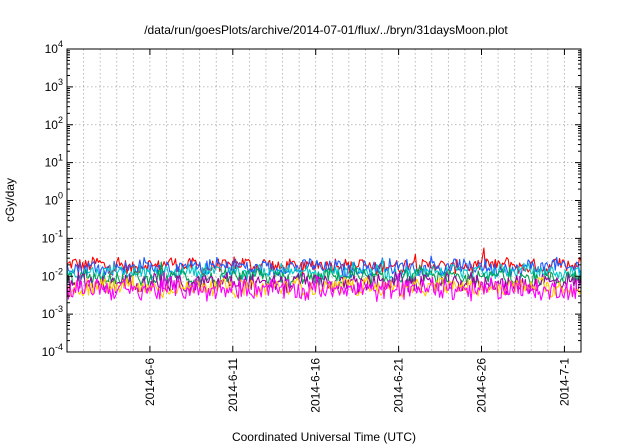 The width and height of the screenshot is (640, 448). I want to click on y-tick-label: 10⁻⁴, so click(52, 350).